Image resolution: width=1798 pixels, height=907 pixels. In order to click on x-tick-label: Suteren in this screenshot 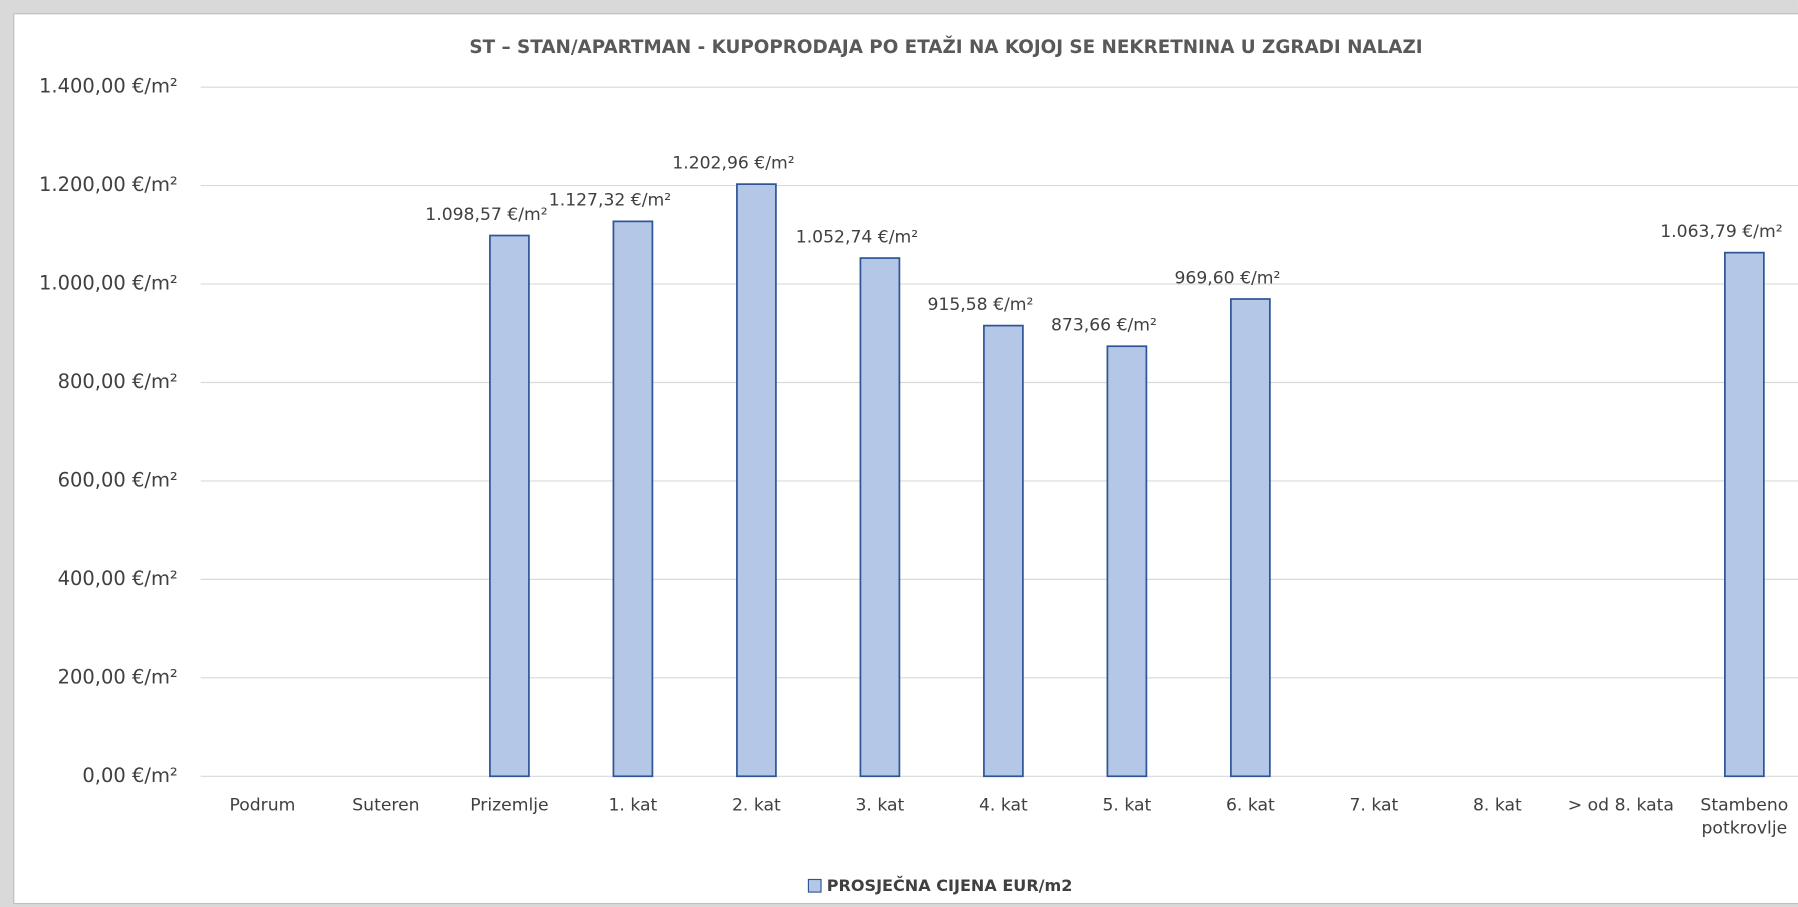, I will do `click(386, 805)`.